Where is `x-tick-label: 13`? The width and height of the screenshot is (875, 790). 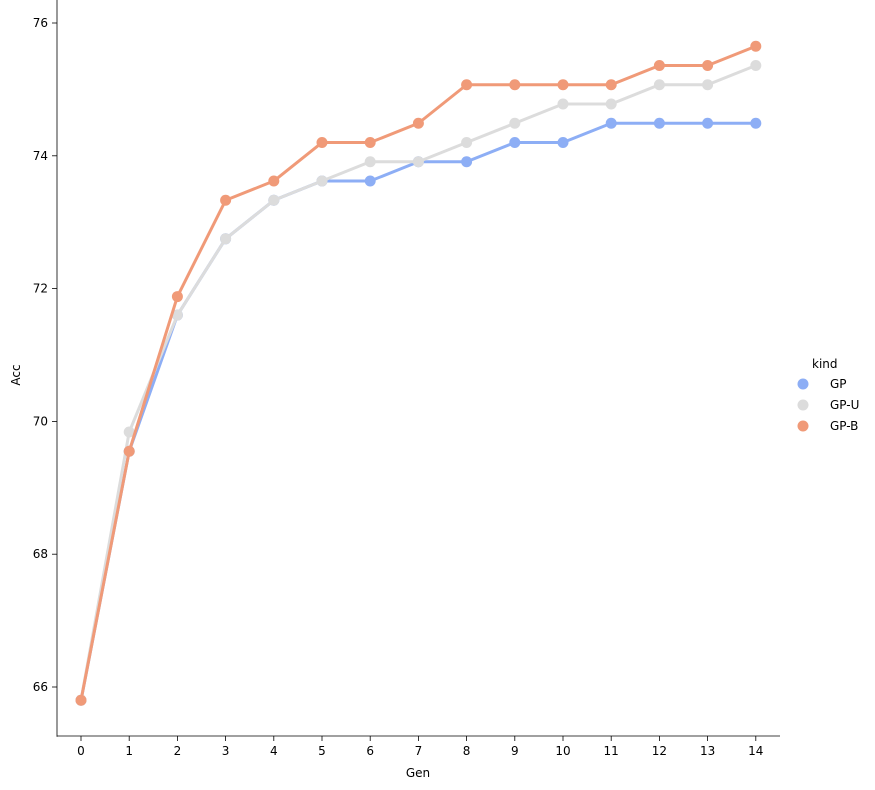
x-tick-label: 13 is located at coordinates (707, 751).